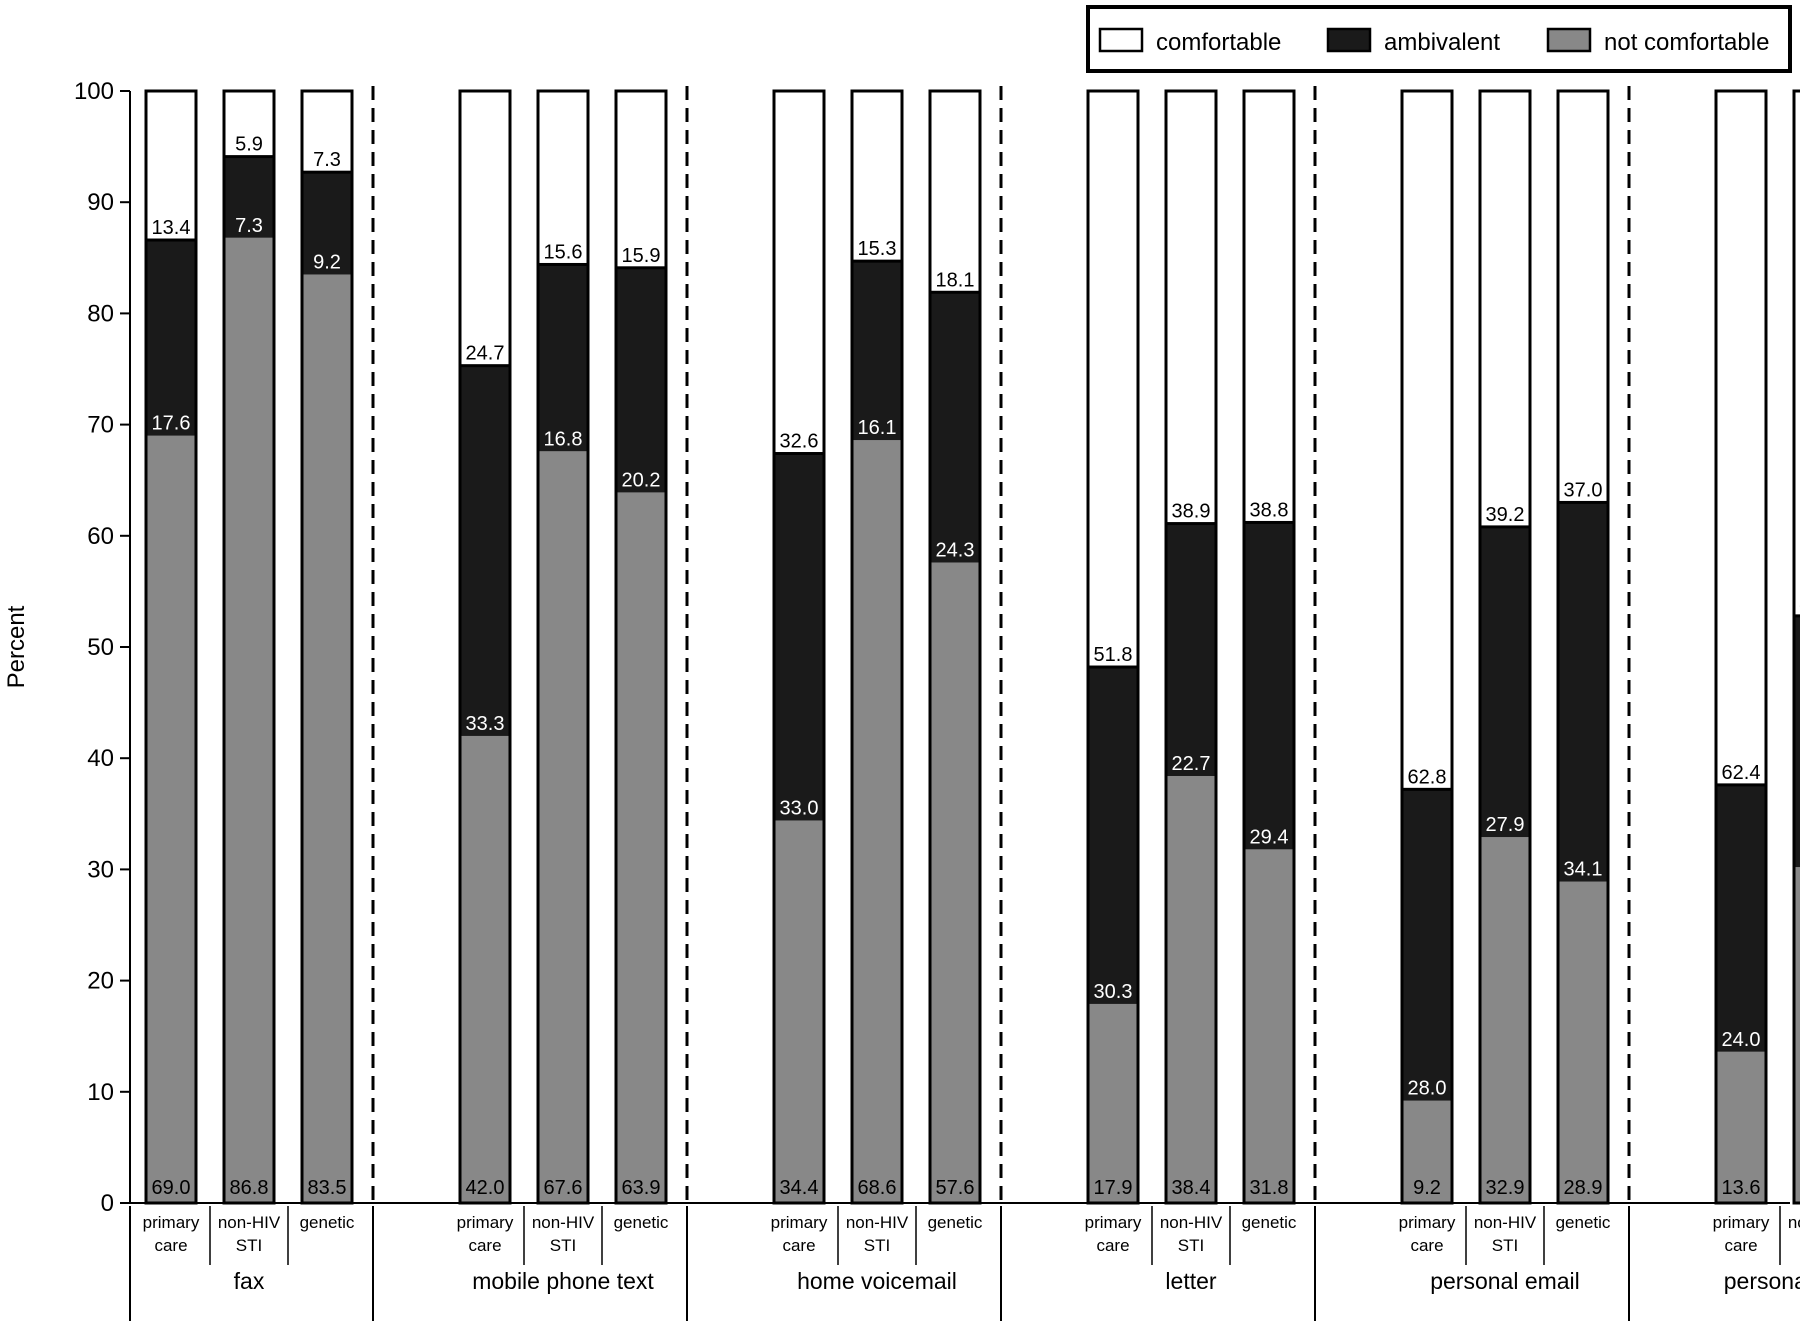 The image size is (1800, 1322). What do you see at coordinates (1741, 1040) in the screenshot?
I see `value-label-ambivalent: 24.0` at bounding box center [1741, 1040].